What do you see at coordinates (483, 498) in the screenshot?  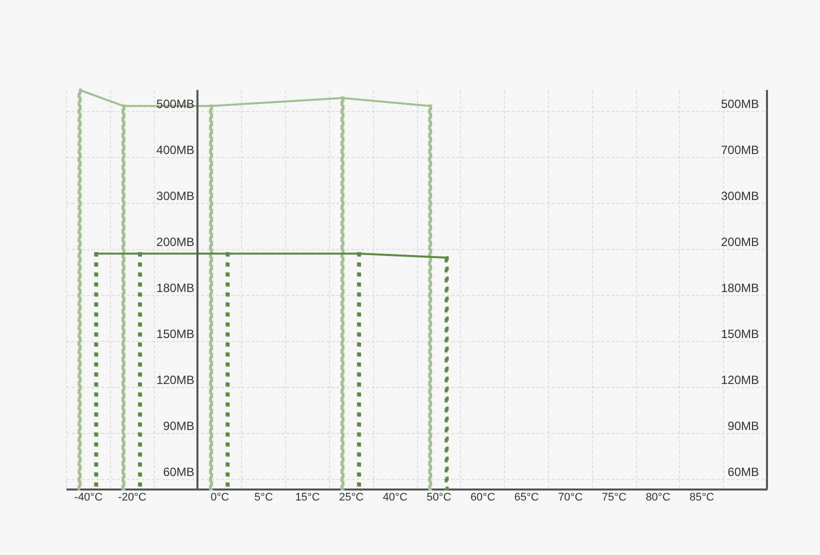 I see `x-tick-label: 60°C` at bounding box center [483, 498].